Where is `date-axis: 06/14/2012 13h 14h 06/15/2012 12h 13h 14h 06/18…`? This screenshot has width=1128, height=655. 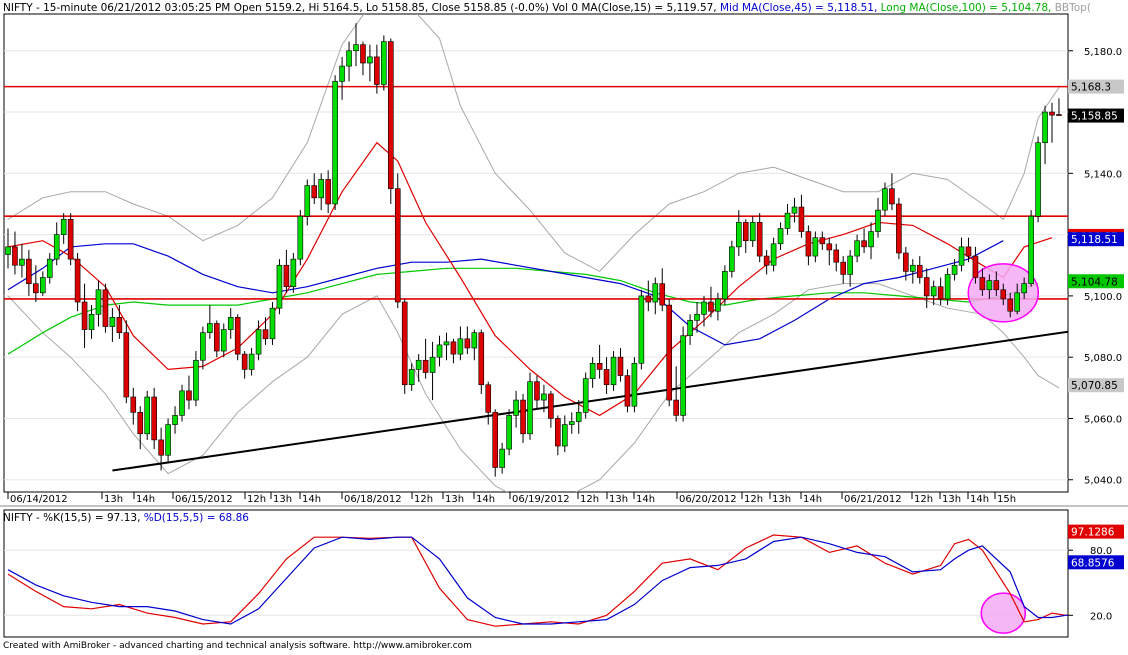
date-axis: 06/14/2012 13h 14h 06/15/2012 12h 13h 14h 06/18… is located at coordinates (511, 498).